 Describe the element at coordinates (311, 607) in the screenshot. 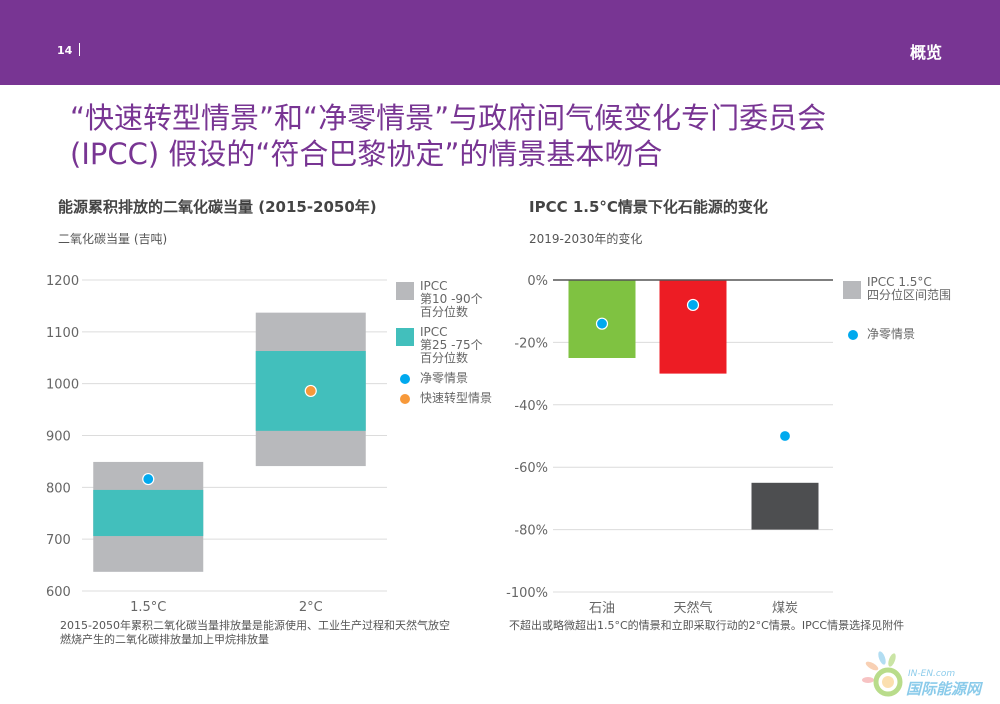

I see `x-tick-label: 2°C` at that location.